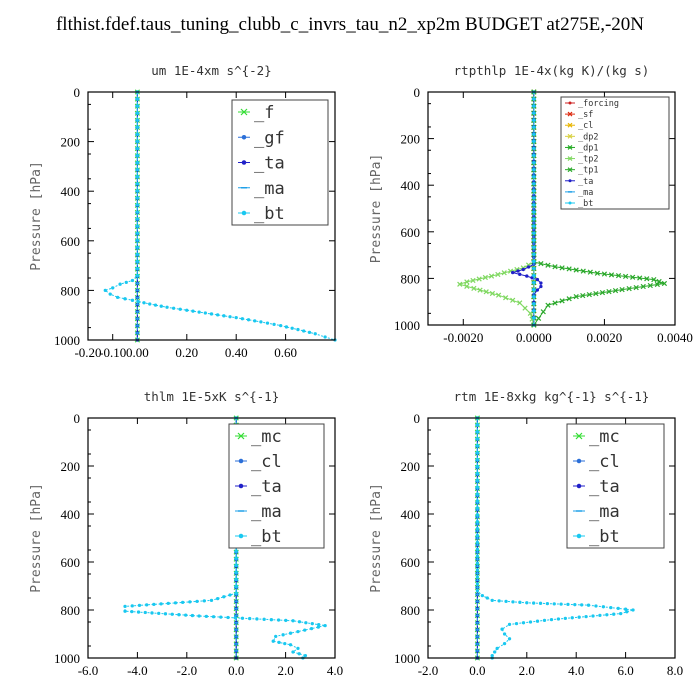  Describe the element at coordinates (581, 171) in the screenshot. I see `legend-entry: _tp1` at that location.